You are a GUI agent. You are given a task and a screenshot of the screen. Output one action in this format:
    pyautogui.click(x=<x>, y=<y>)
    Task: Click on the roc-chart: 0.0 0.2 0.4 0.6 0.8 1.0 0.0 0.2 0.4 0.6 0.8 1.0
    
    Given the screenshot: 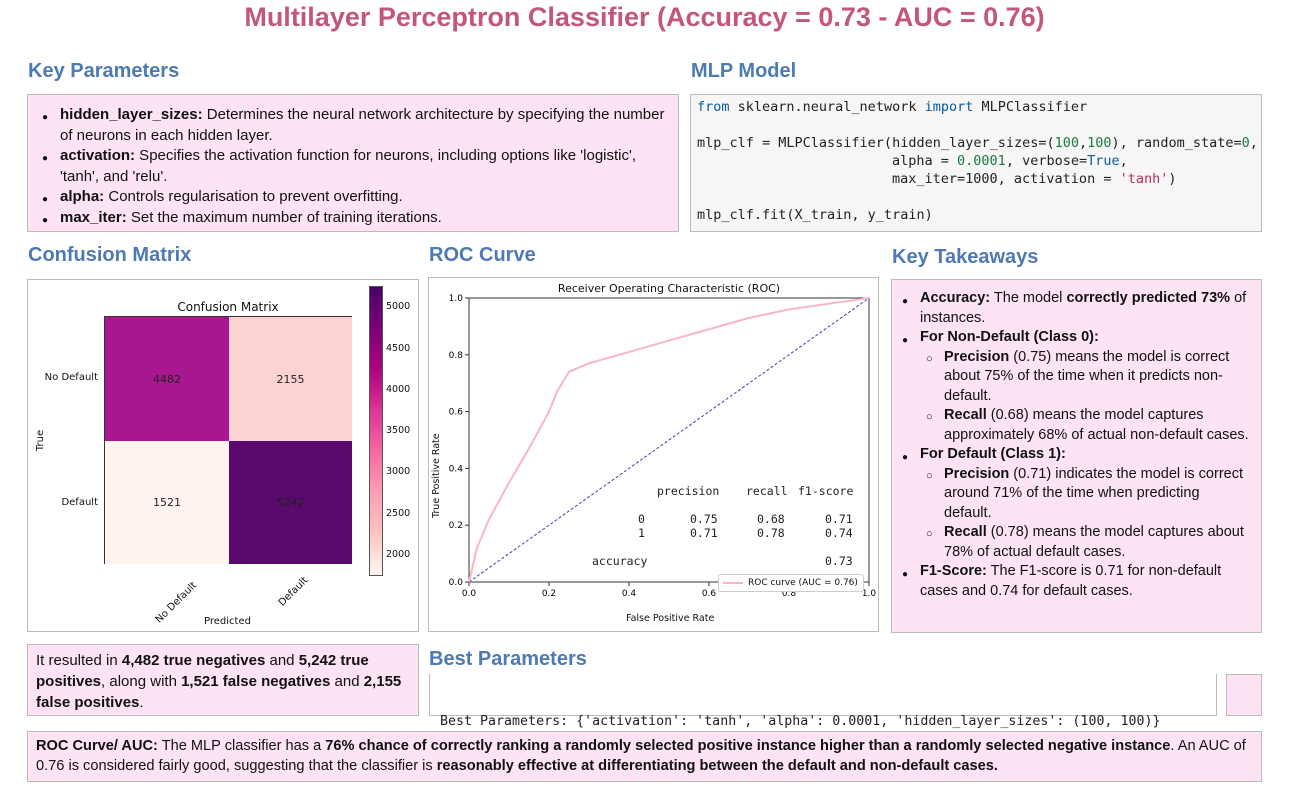 What is the action you would take?
    pyautogui.click(x=663, y=446)
    